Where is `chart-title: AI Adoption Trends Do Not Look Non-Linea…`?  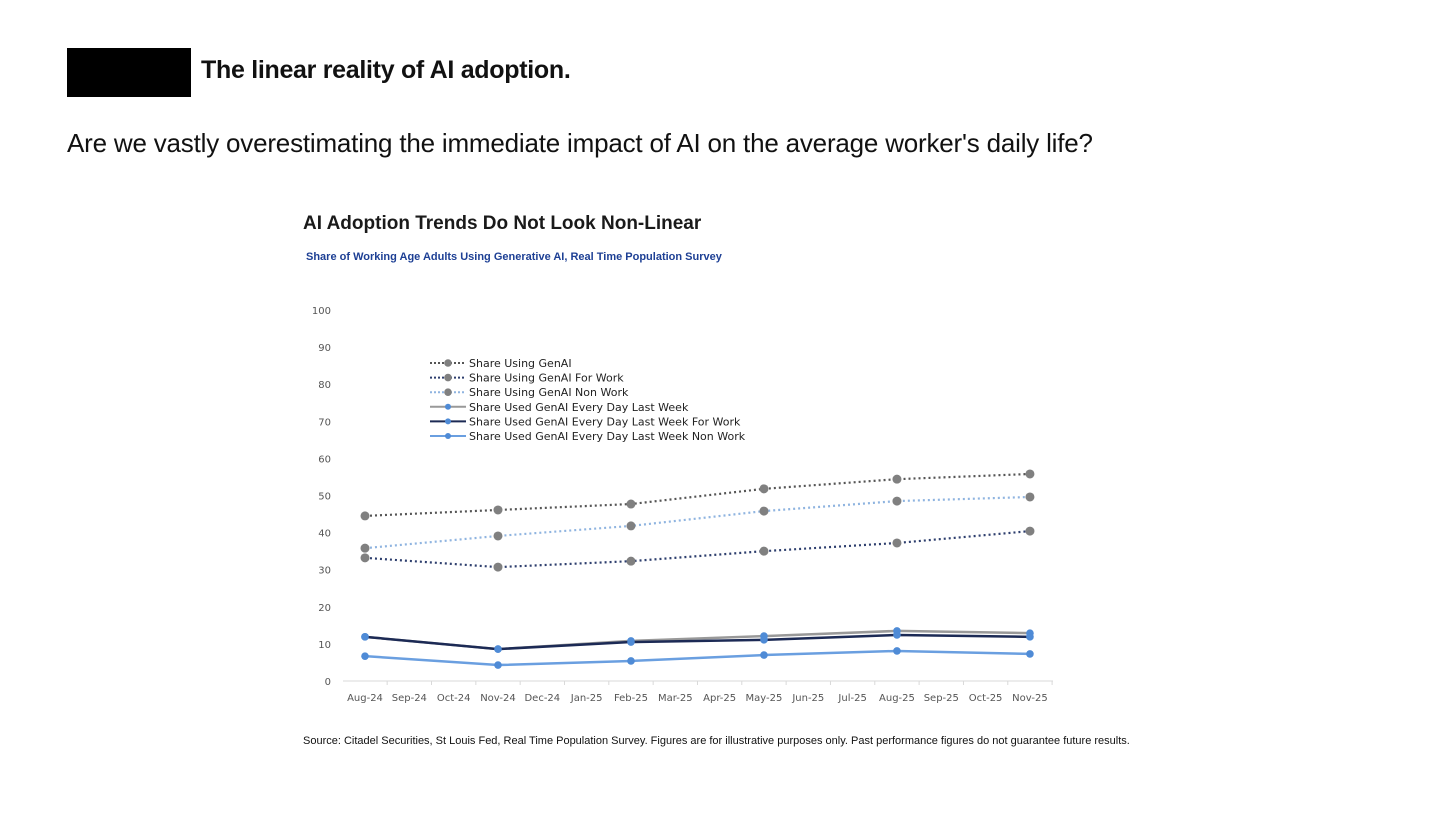 chart-title: AI Adoption Trends Do Not Look Non-Linea… is located at coordinates (502, 223).